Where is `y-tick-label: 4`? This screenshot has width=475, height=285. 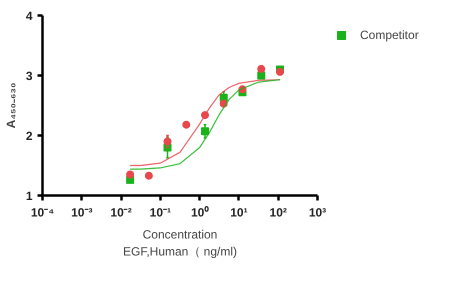 y-tick-label: 4 is located at coordinates (29, 16).